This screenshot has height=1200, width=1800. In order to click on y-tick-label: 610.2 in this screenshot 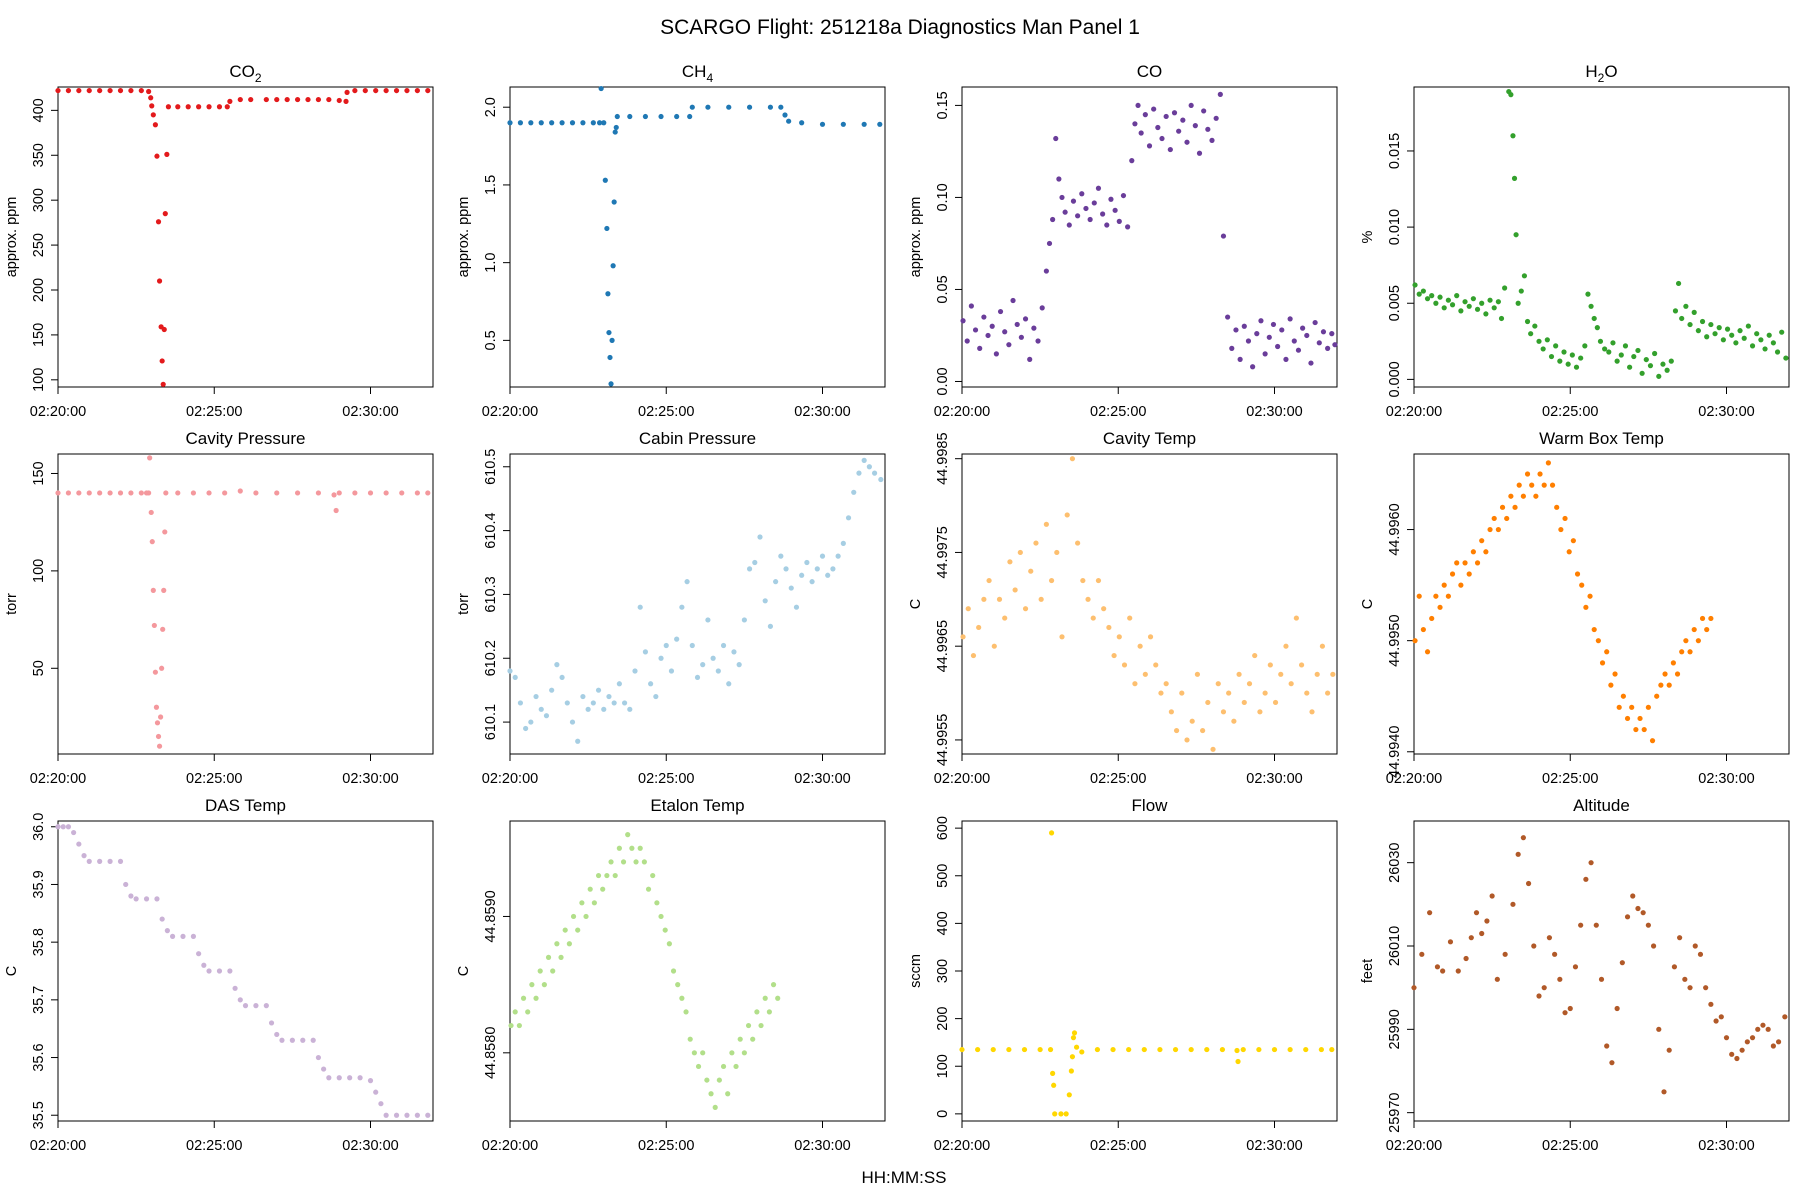, I will do `click(491, 658)`.